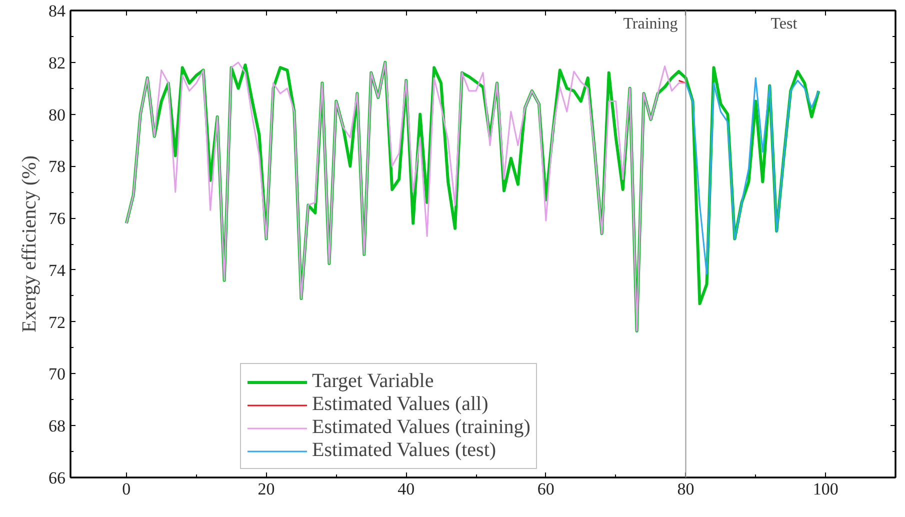  I want to click on x-tick-label: 60, so click(545, 489).